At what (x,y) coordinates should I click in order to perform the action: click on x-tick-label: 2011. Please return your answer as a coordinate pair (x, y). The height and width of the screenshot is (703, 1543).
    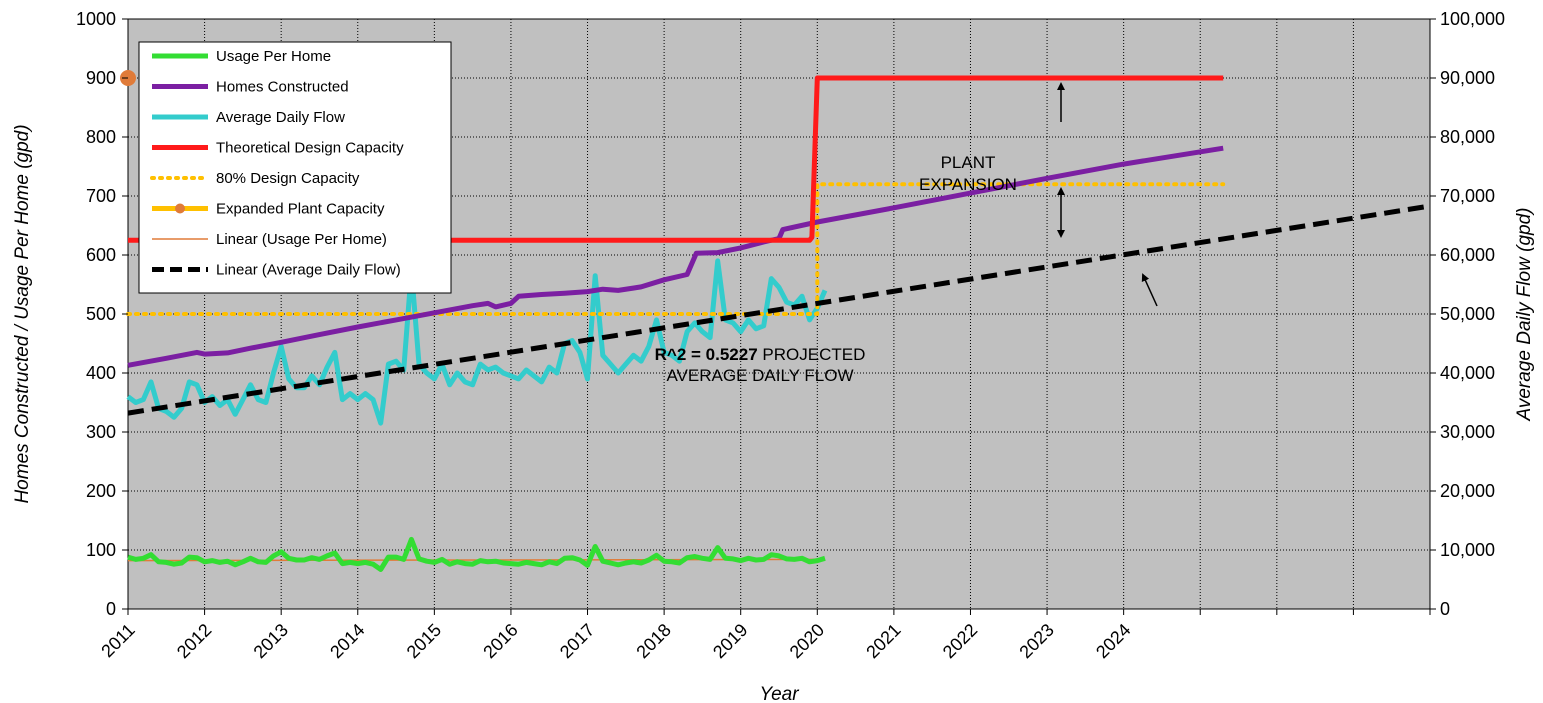
    Looking at the image, I should click on (118, 641).